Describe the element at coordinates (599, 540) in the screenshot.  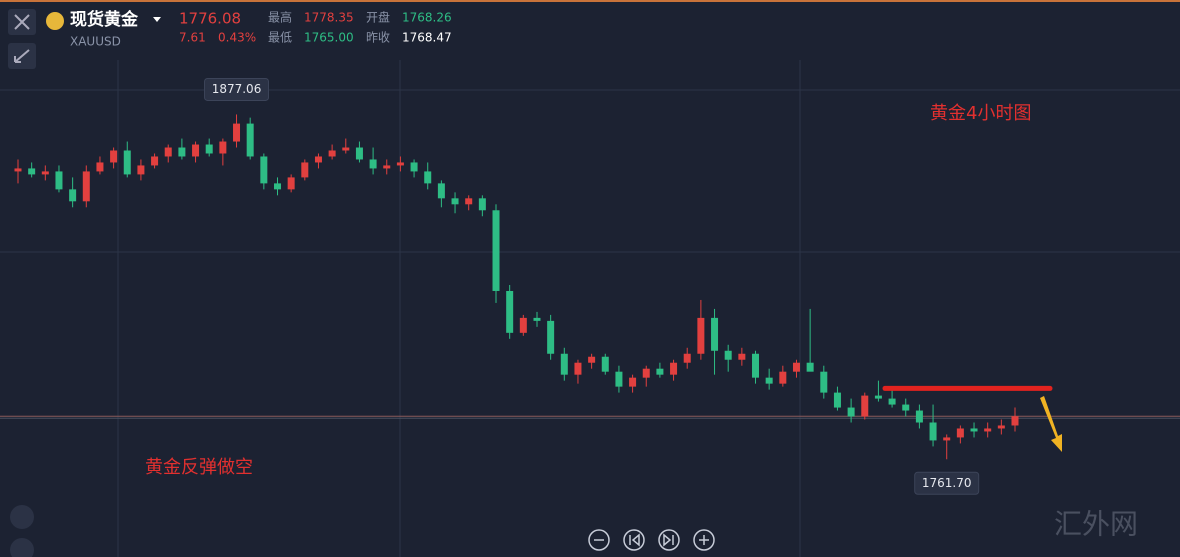
I see `zoom-out-button` at that location.